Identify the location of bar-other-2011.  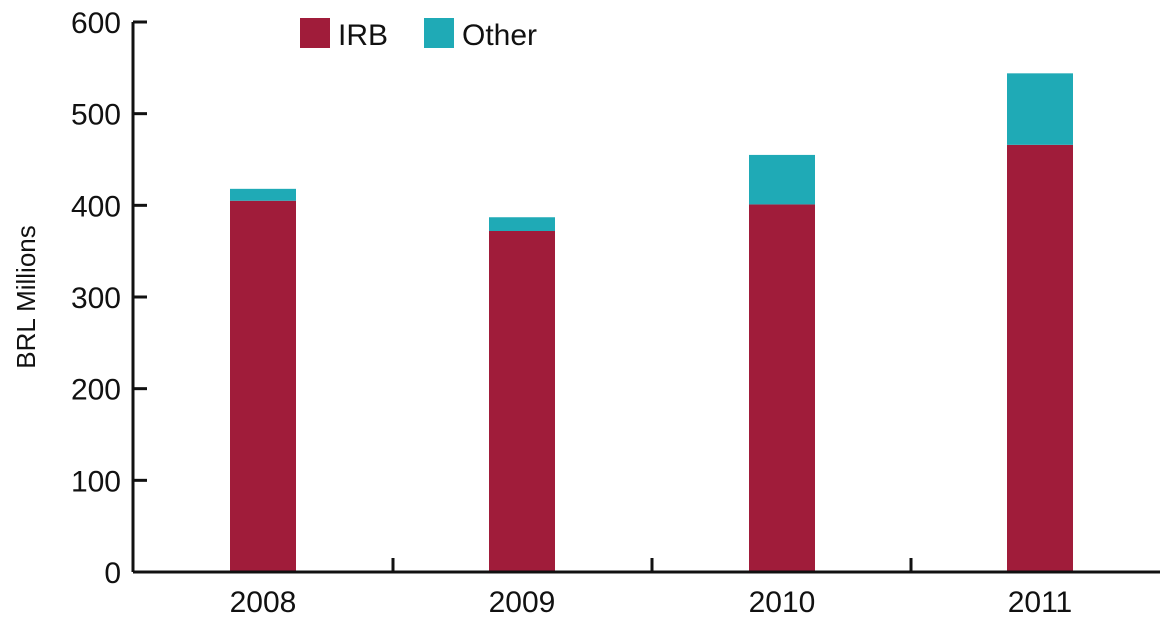
(1040, 109).